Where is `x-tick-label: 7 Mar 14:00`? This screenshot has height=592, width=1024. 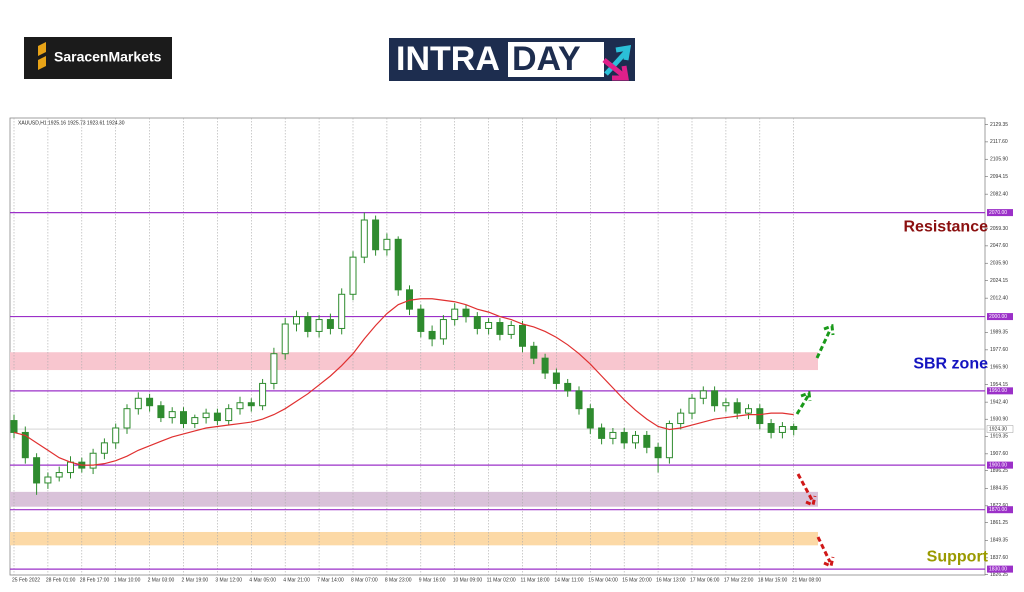
x-tick-label: 7 Mar 14:00 is located at coordinates (330, 580).